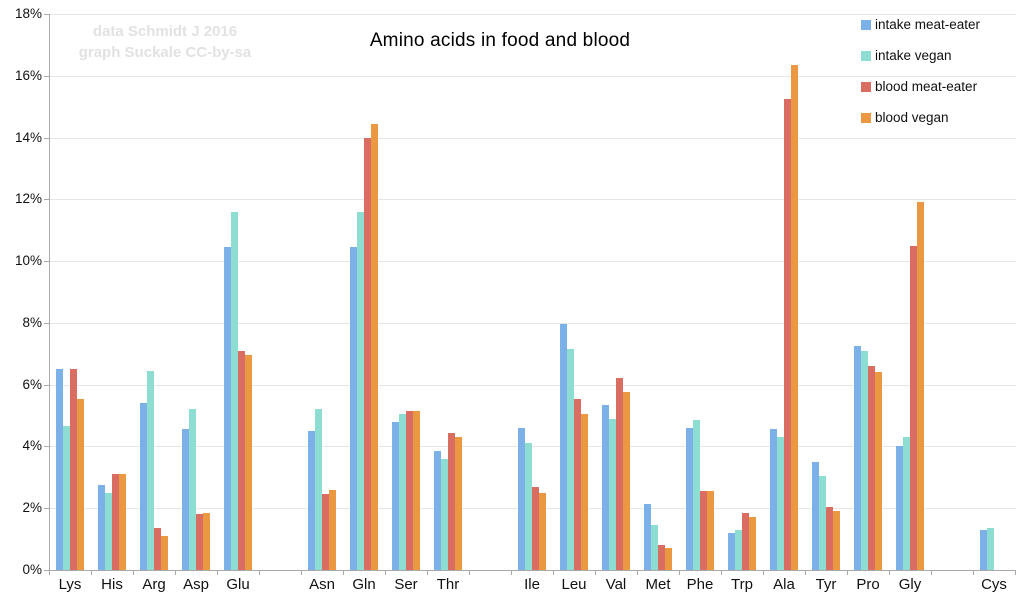 The height and width of the screenshot is (603, 1024). What do you see at coordinates (367, 353) in the screenshot?
I see `bar-Gln-blood-meat-eater` at bounding box center [367, 353].